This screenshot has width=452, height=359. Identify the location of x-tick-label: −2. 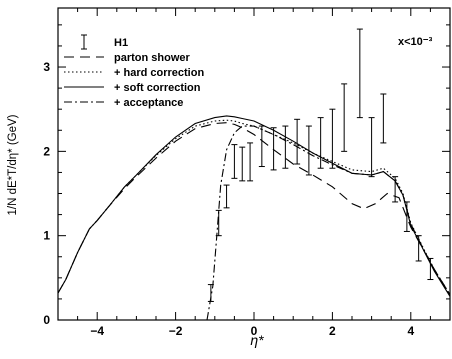
(176, 331).